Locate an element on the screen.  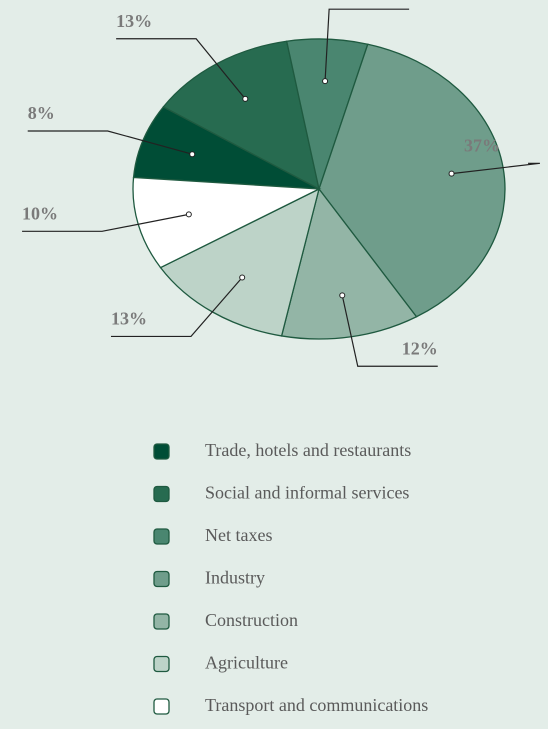
value-label: 12% is located at coordinates (420, 348).